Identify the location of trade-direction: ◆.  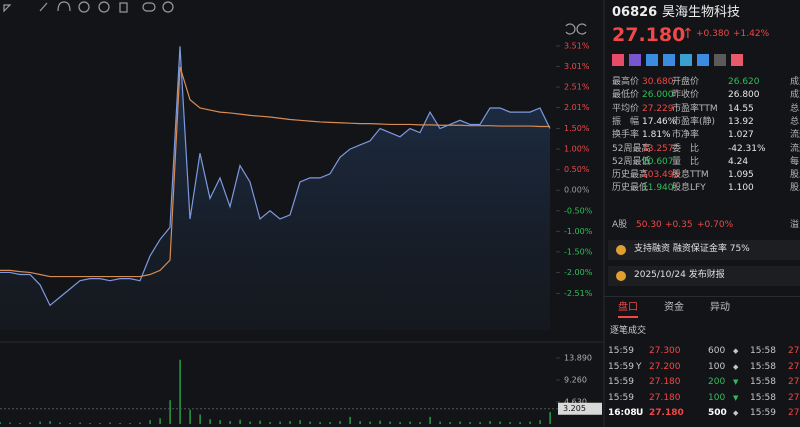
(736, 351).